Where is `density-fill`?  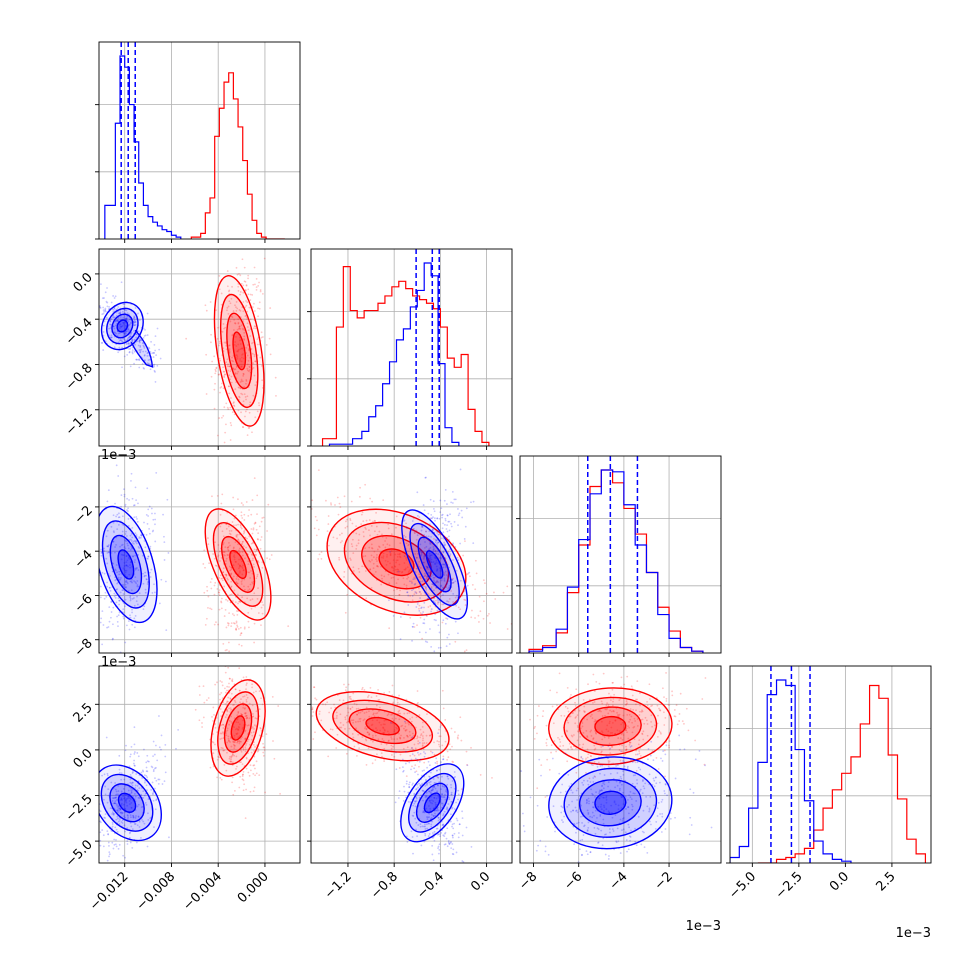 density-fill is located at coordinates (126, 564).